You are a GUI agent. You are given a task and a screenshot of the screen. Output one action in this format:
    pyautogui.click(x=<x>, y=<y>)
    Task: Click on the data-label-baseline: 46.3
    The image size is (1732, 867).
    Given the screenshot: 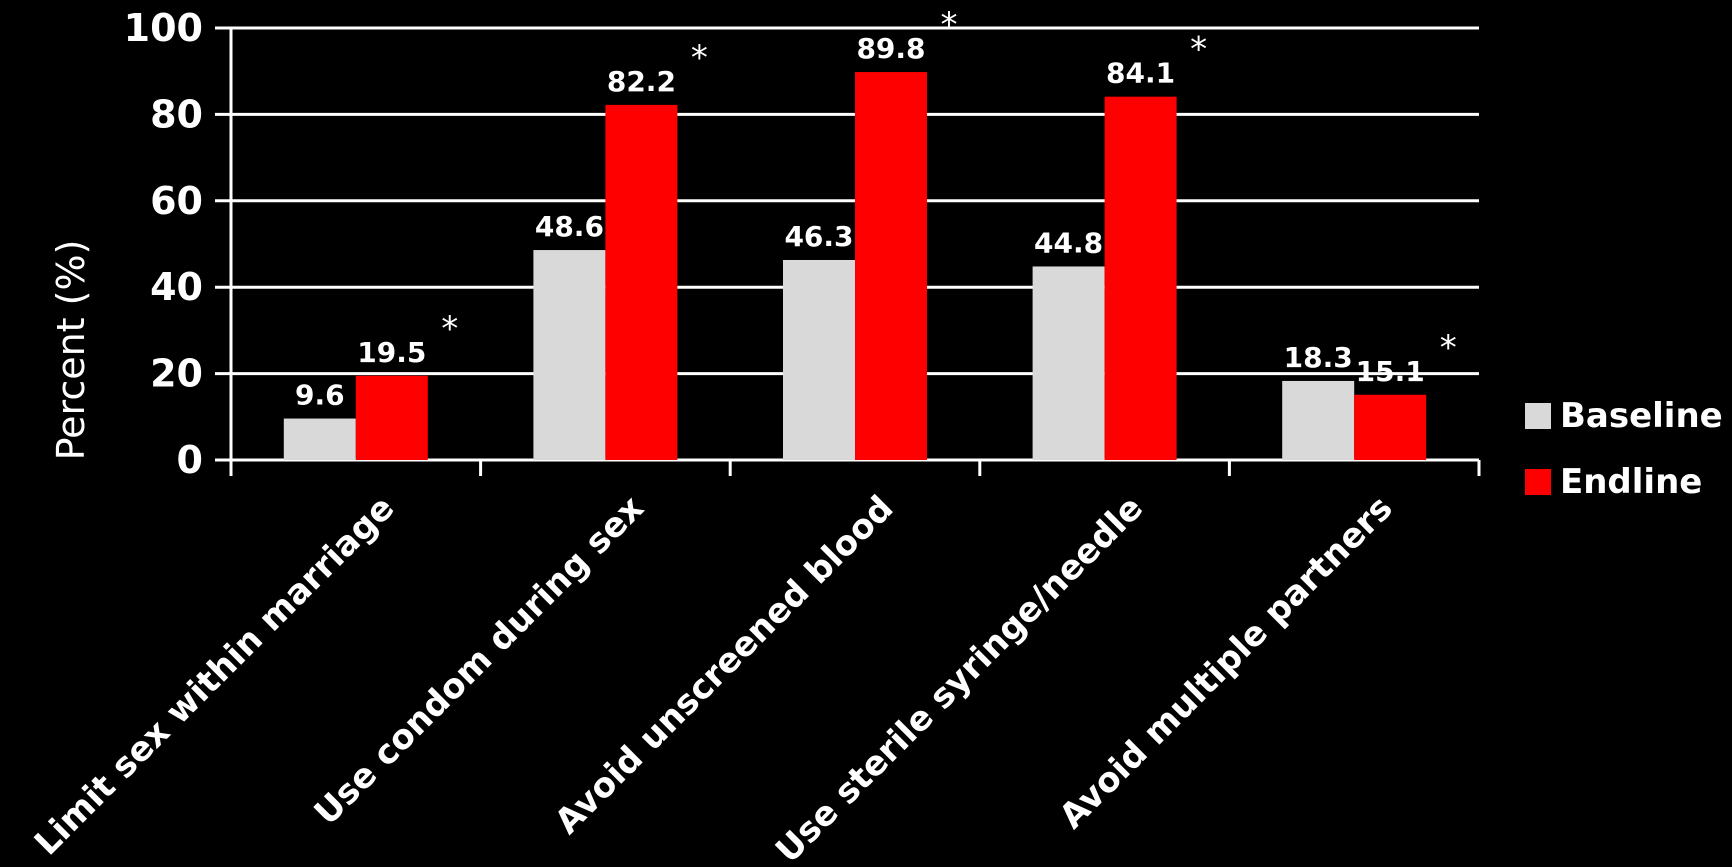 What is the action you would take?
    pyautogui.click(x=818, y=236)
    